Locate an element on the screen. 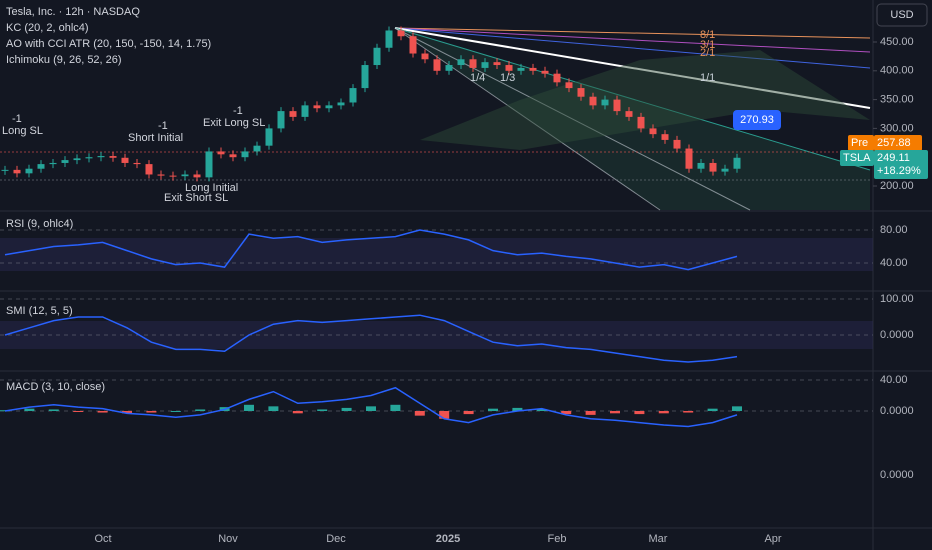  trade-annotation: Exit Long SL is located at coordinates (234, 123).